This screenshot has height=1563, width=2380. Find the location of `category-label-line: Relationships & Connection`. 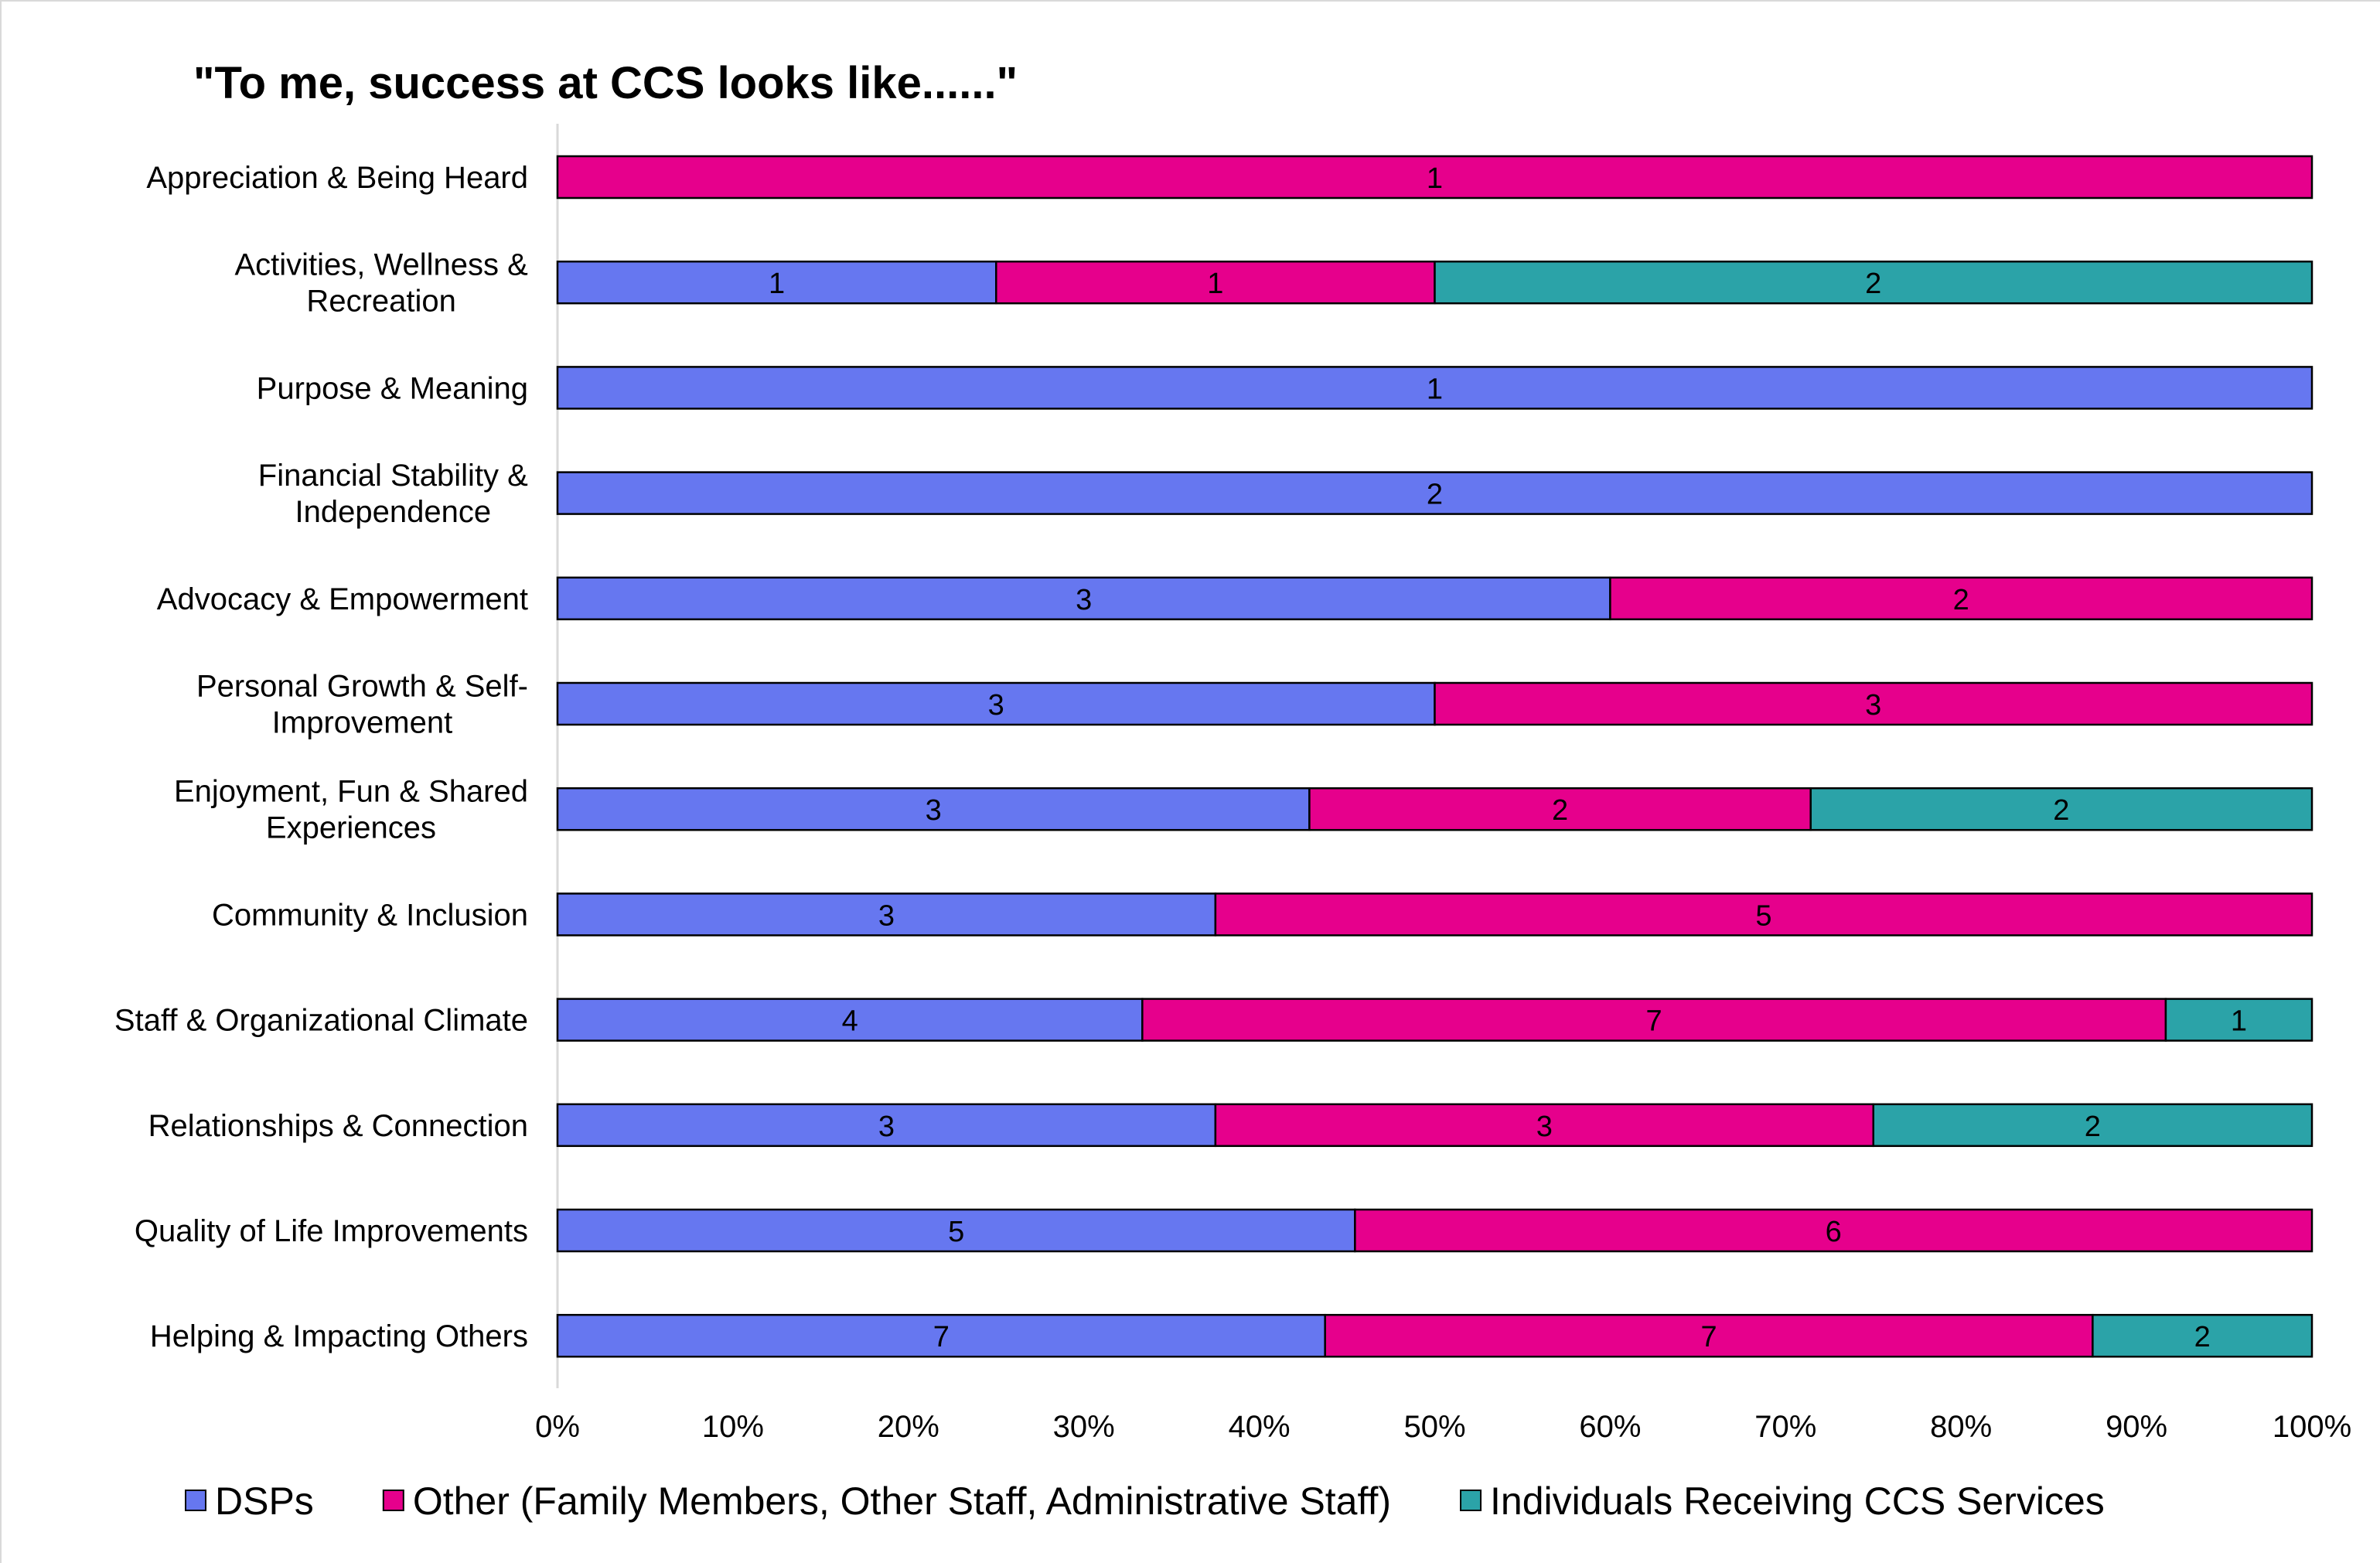

category-label-line: Relationships & Connection is located at coordinates (338, 1126).